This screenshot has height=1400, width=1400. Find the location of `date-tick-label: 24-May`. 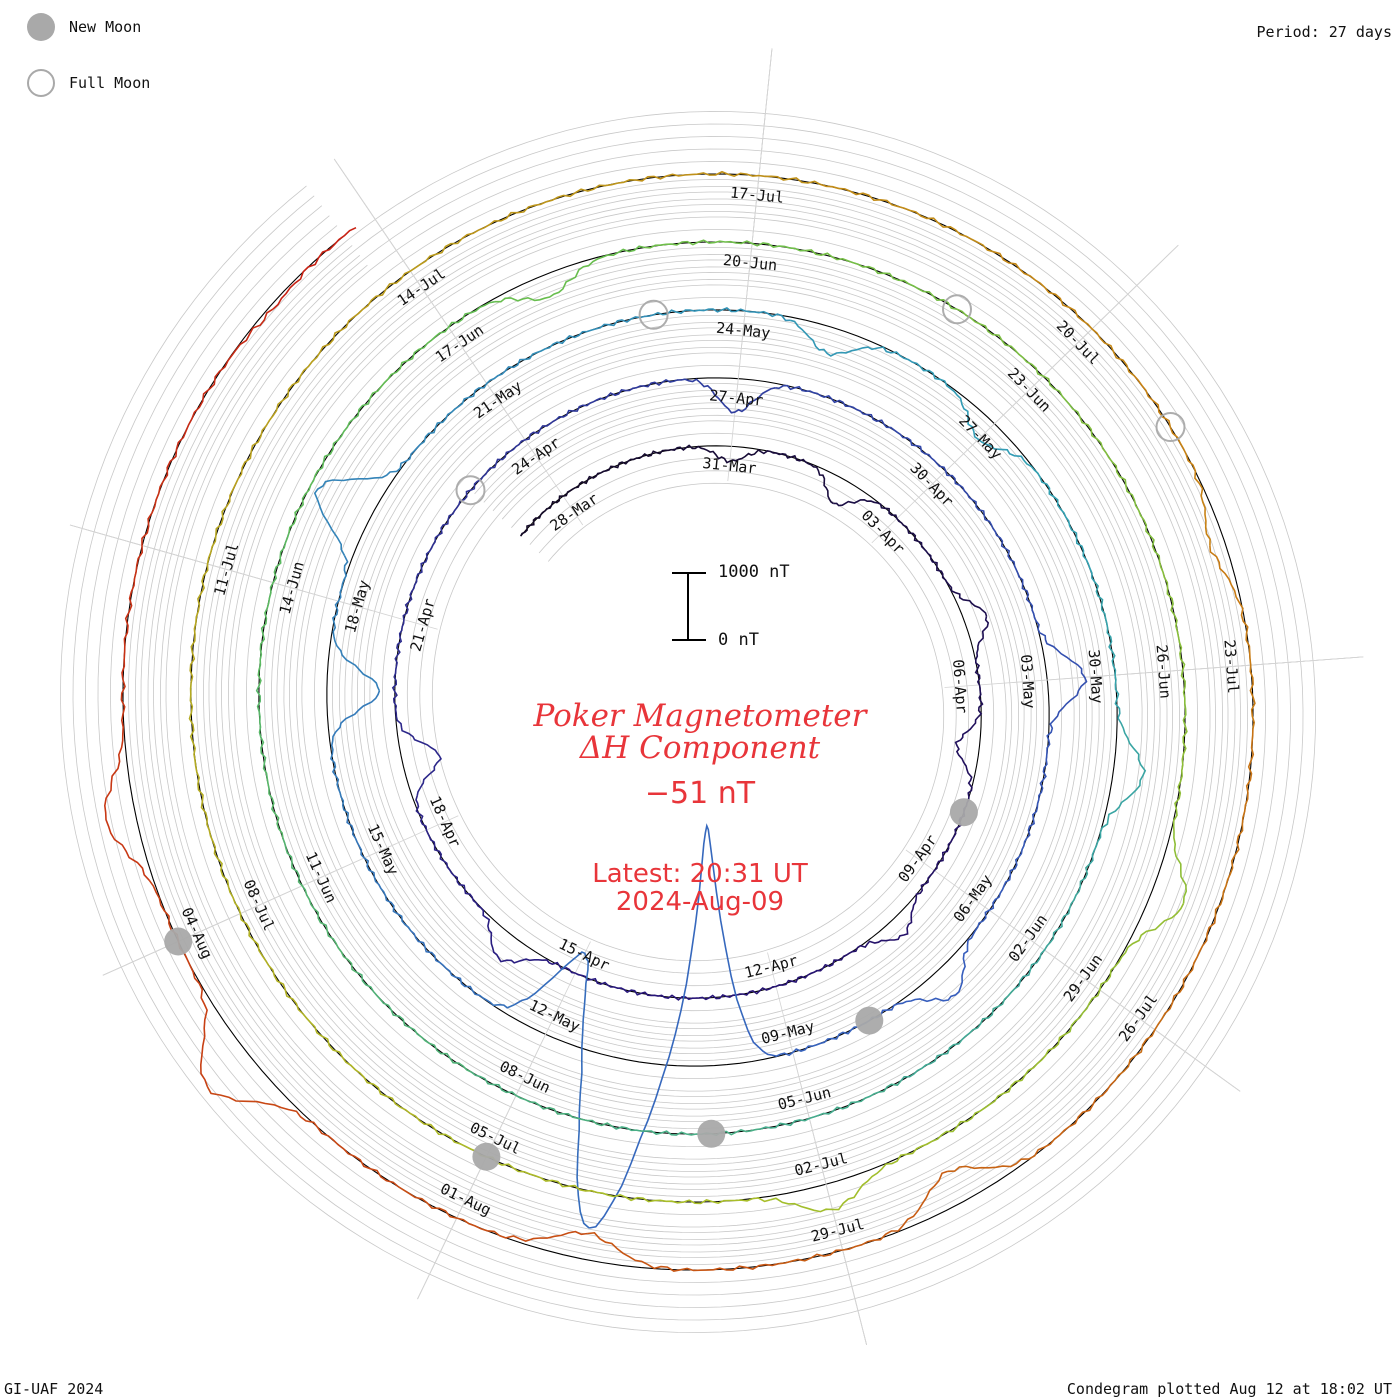

date-tick-label: 24-May is located at coordinates (743, 330).